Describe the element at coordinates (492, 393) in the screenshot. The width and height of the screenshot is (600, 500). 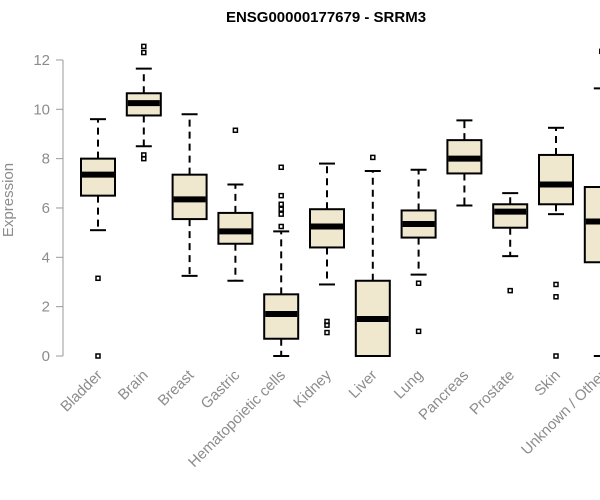
I see `x-category-label: Prostate` at that location.